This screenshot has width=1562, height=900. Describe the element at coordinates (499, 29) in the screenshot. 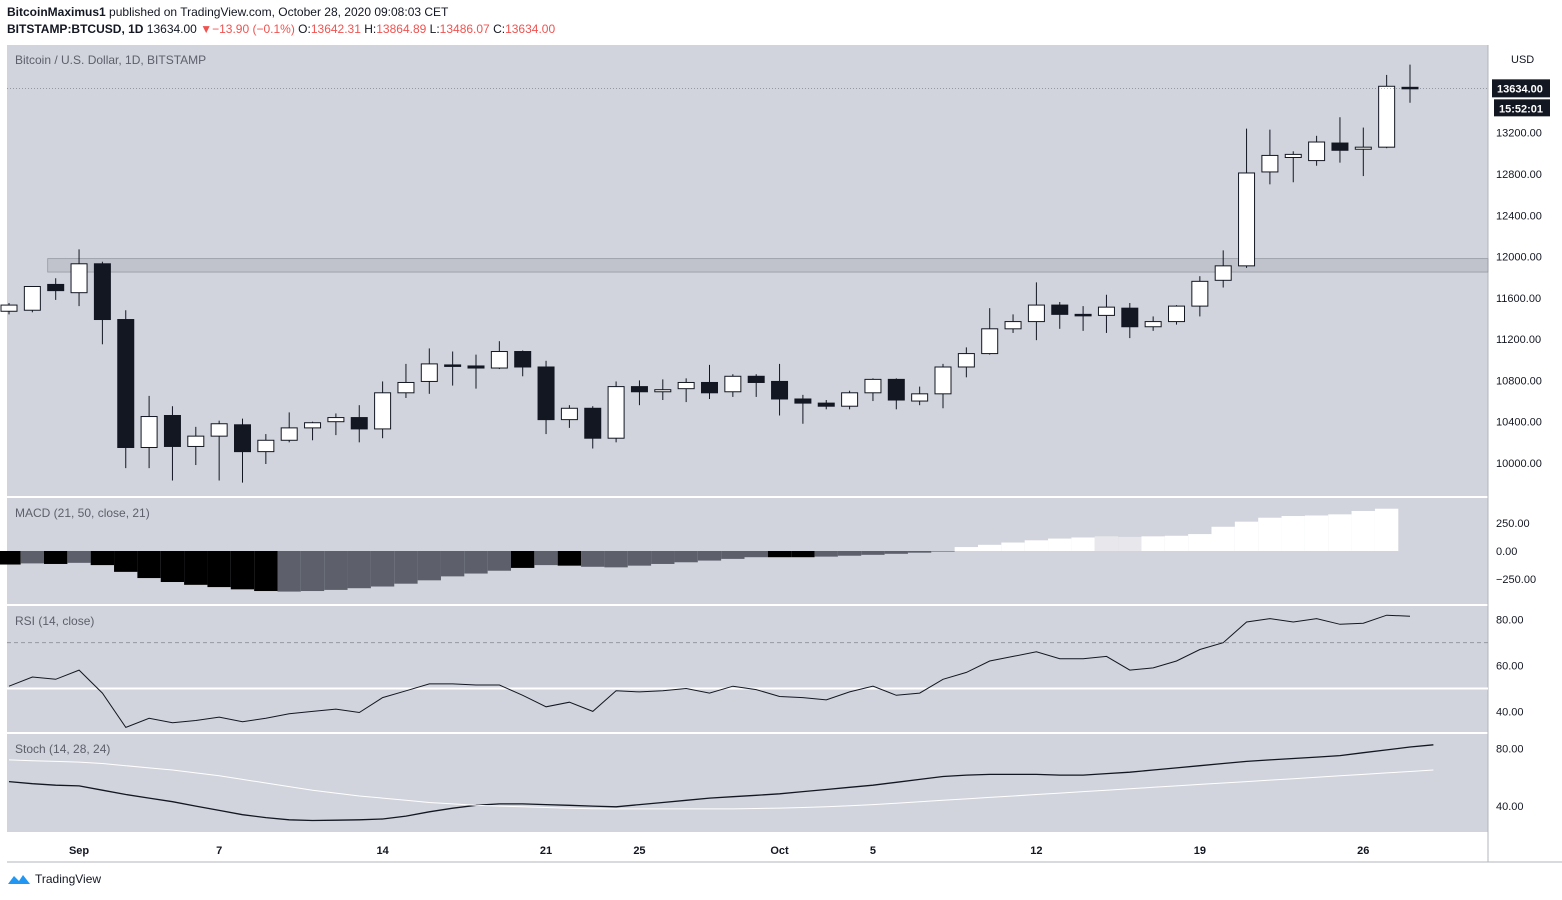

I see `close-label: C:` at that location.